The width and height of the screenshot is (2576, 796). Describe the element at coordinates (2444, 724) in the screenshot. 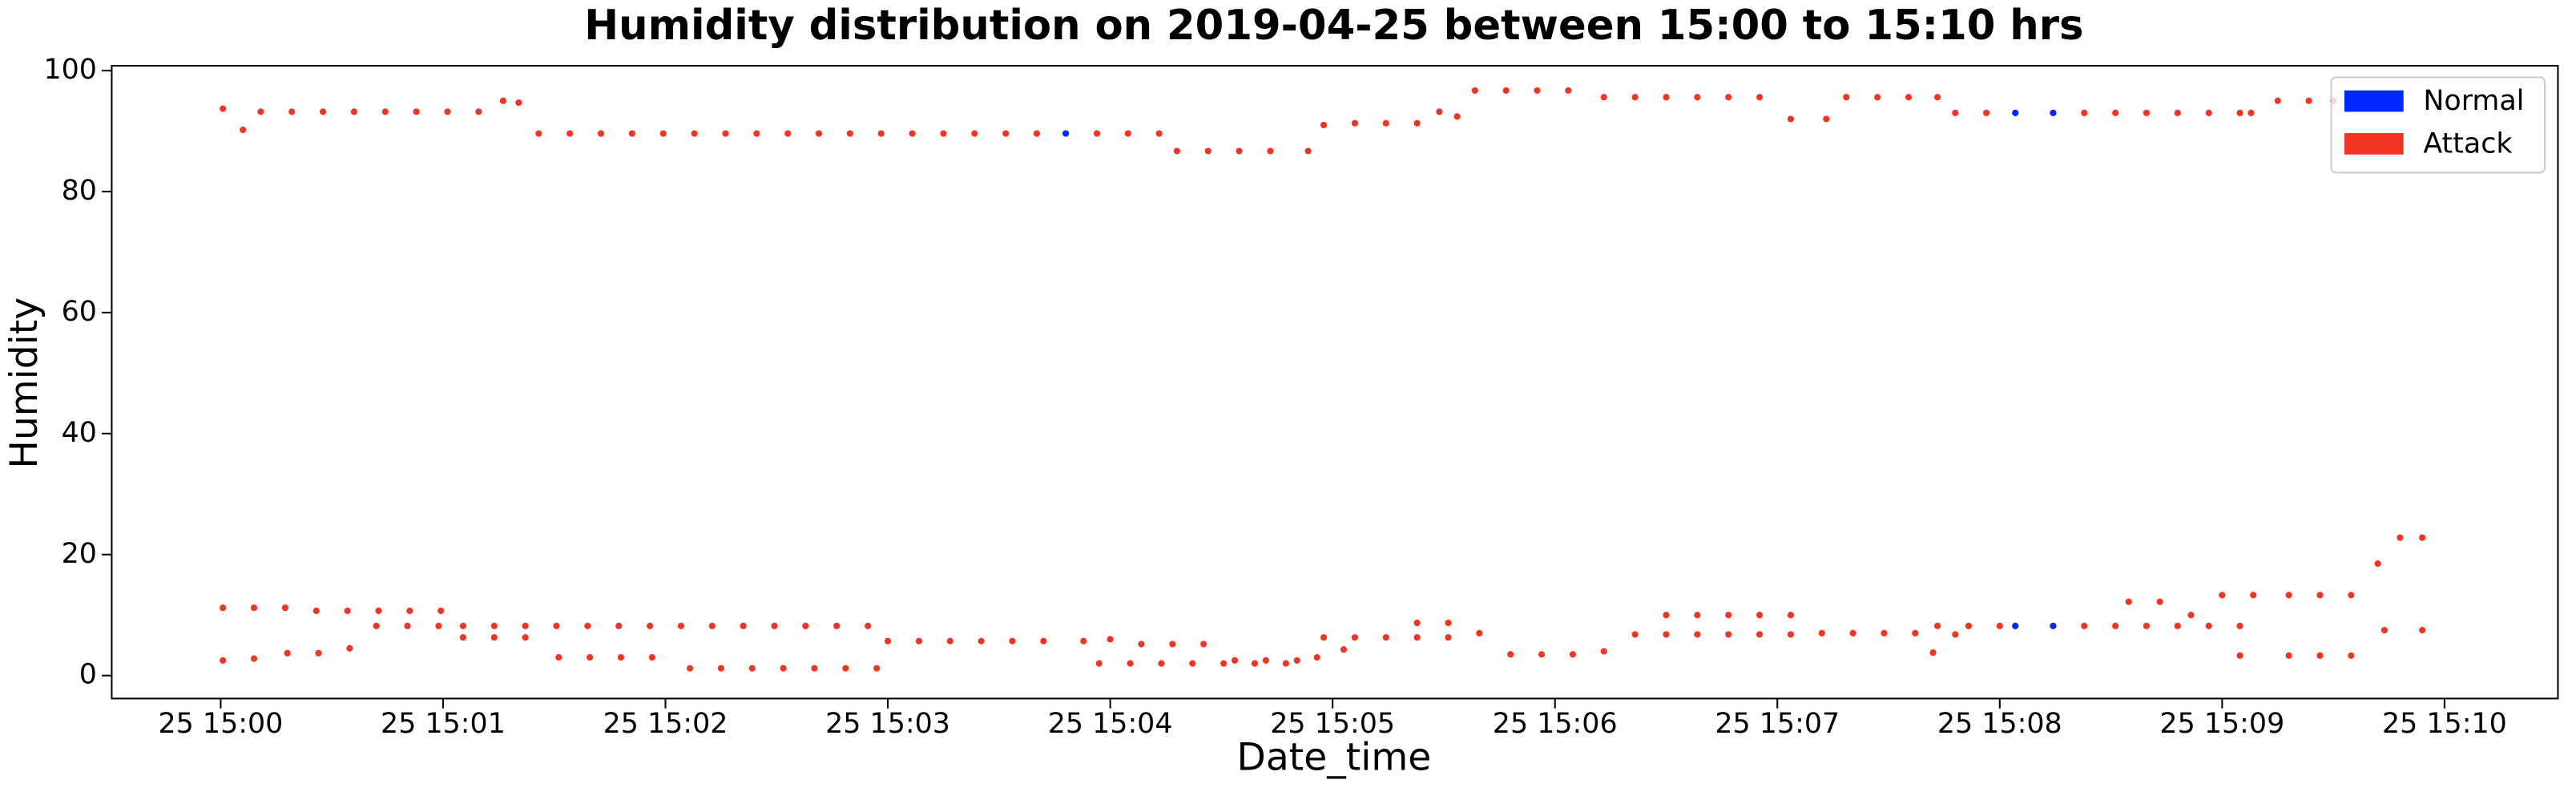

I see `x-tick-label: 25 15:10` at that location.